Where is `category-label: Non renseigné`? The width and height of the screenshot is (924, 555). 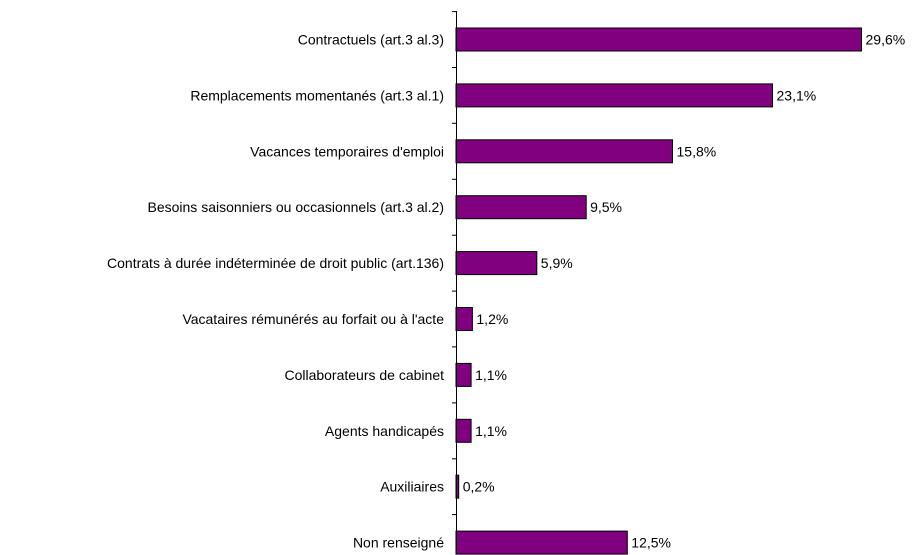 category-label: Non renseigné is located at coordinates (398, 543).